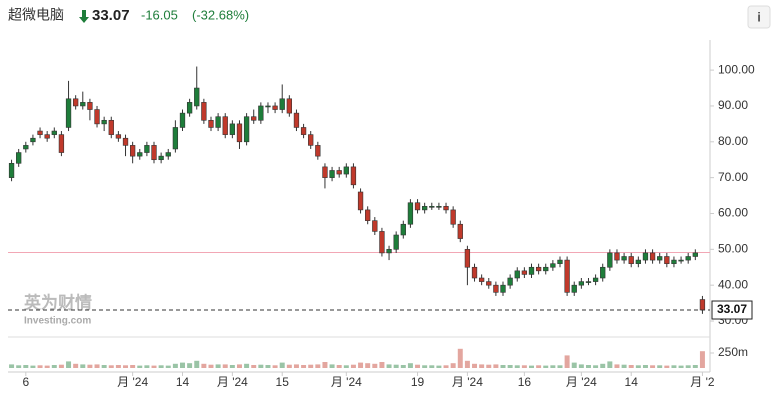 This screenshot has height=400, width=778. I want to click on down-arrow, so click(84, 16).